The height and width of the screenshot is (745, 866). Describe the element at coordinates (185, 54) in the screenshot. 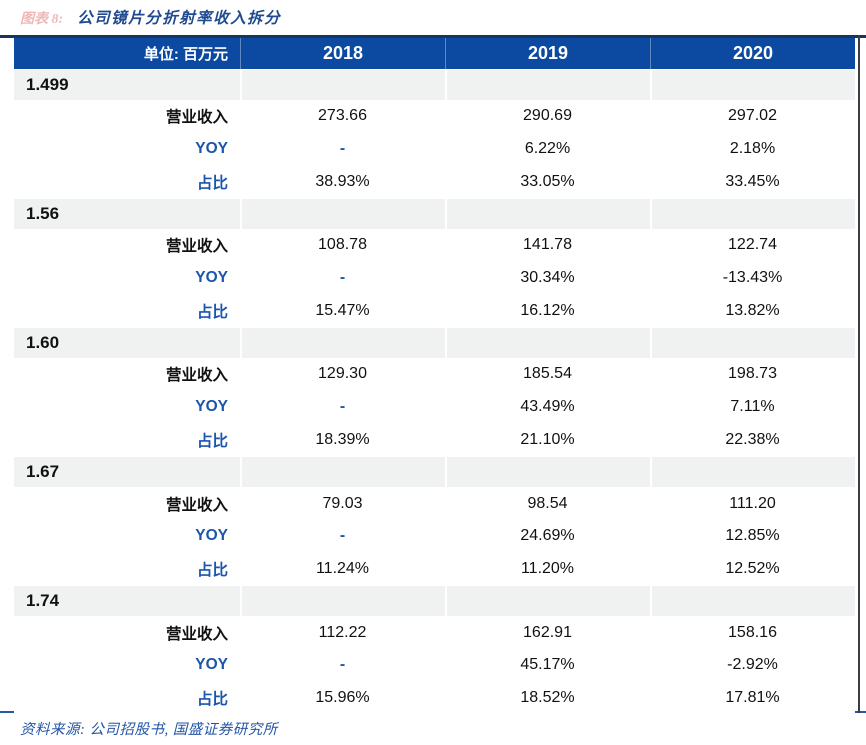

I see `unit-header: 单位: 百万元` at that location.